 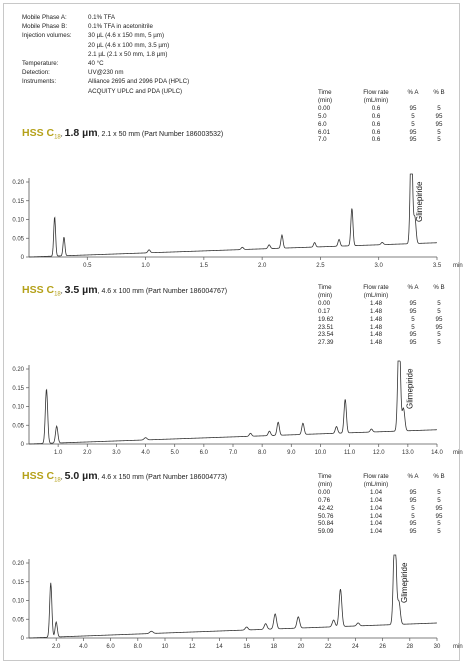 I want to click on condition-label: Instruments:, so click(x=39, y=82).